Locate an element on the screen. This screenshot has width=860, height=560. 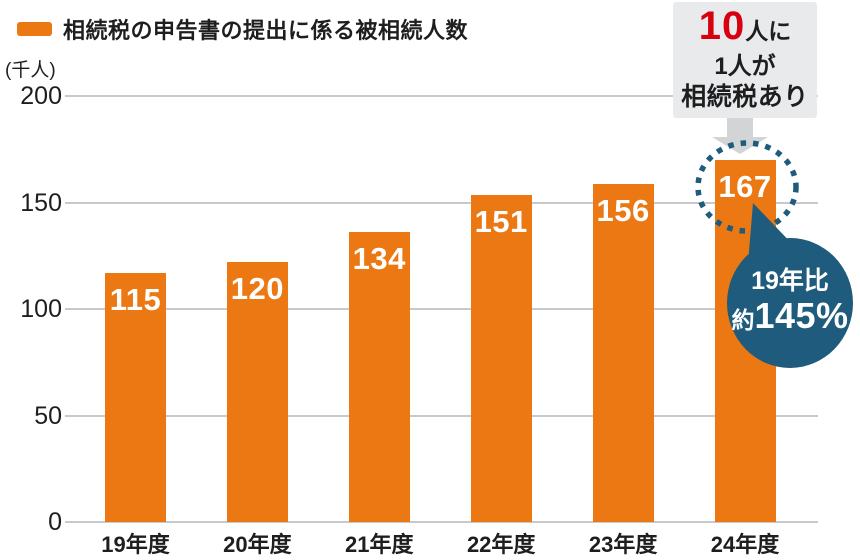
bar-value-label: 134 is located at coordinates (379, 258).